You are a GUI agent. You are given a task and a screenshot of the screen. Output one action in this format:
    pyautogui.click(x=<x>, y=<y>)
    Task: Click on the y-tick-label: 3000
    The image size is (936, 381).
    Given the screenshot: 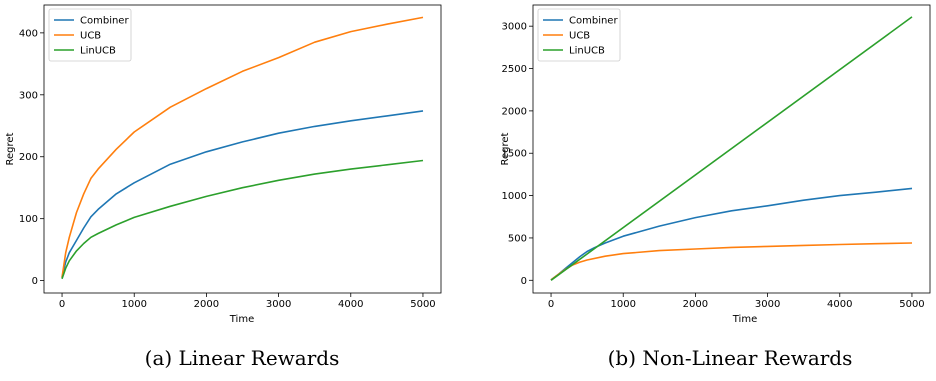 What is the action you would take?
    pyautogui.click(x=514, y=27)
    